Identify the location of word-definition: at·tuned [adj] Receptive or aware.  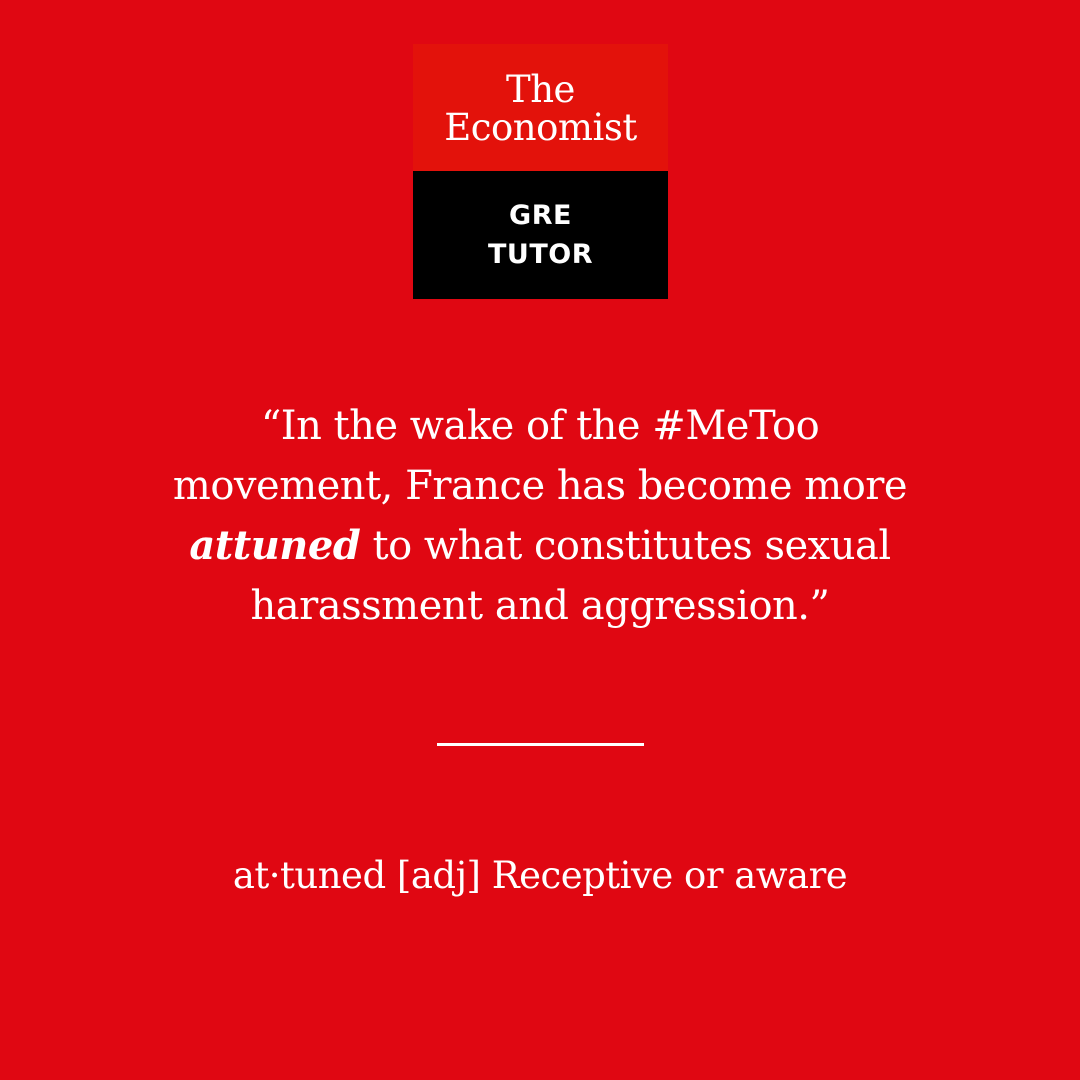
(540, 875).